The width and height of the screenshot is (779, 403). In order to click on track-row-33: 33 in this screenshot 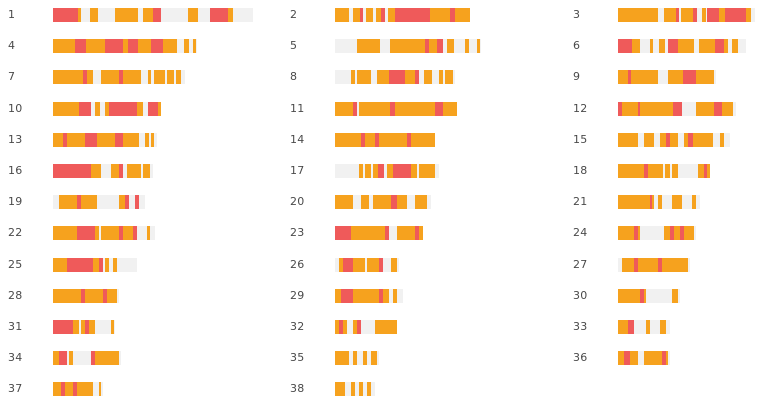, I will do `click(623, 328)`.